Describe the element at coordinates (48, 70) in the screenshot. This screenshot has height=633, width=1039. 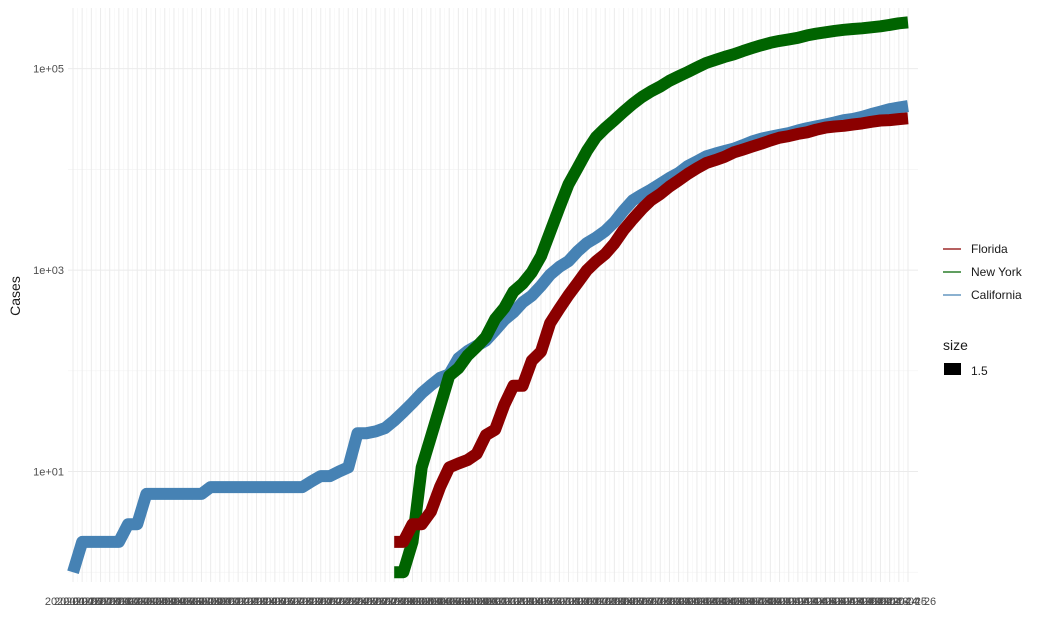
I see `y-tick-label: 1e+05` at that location.